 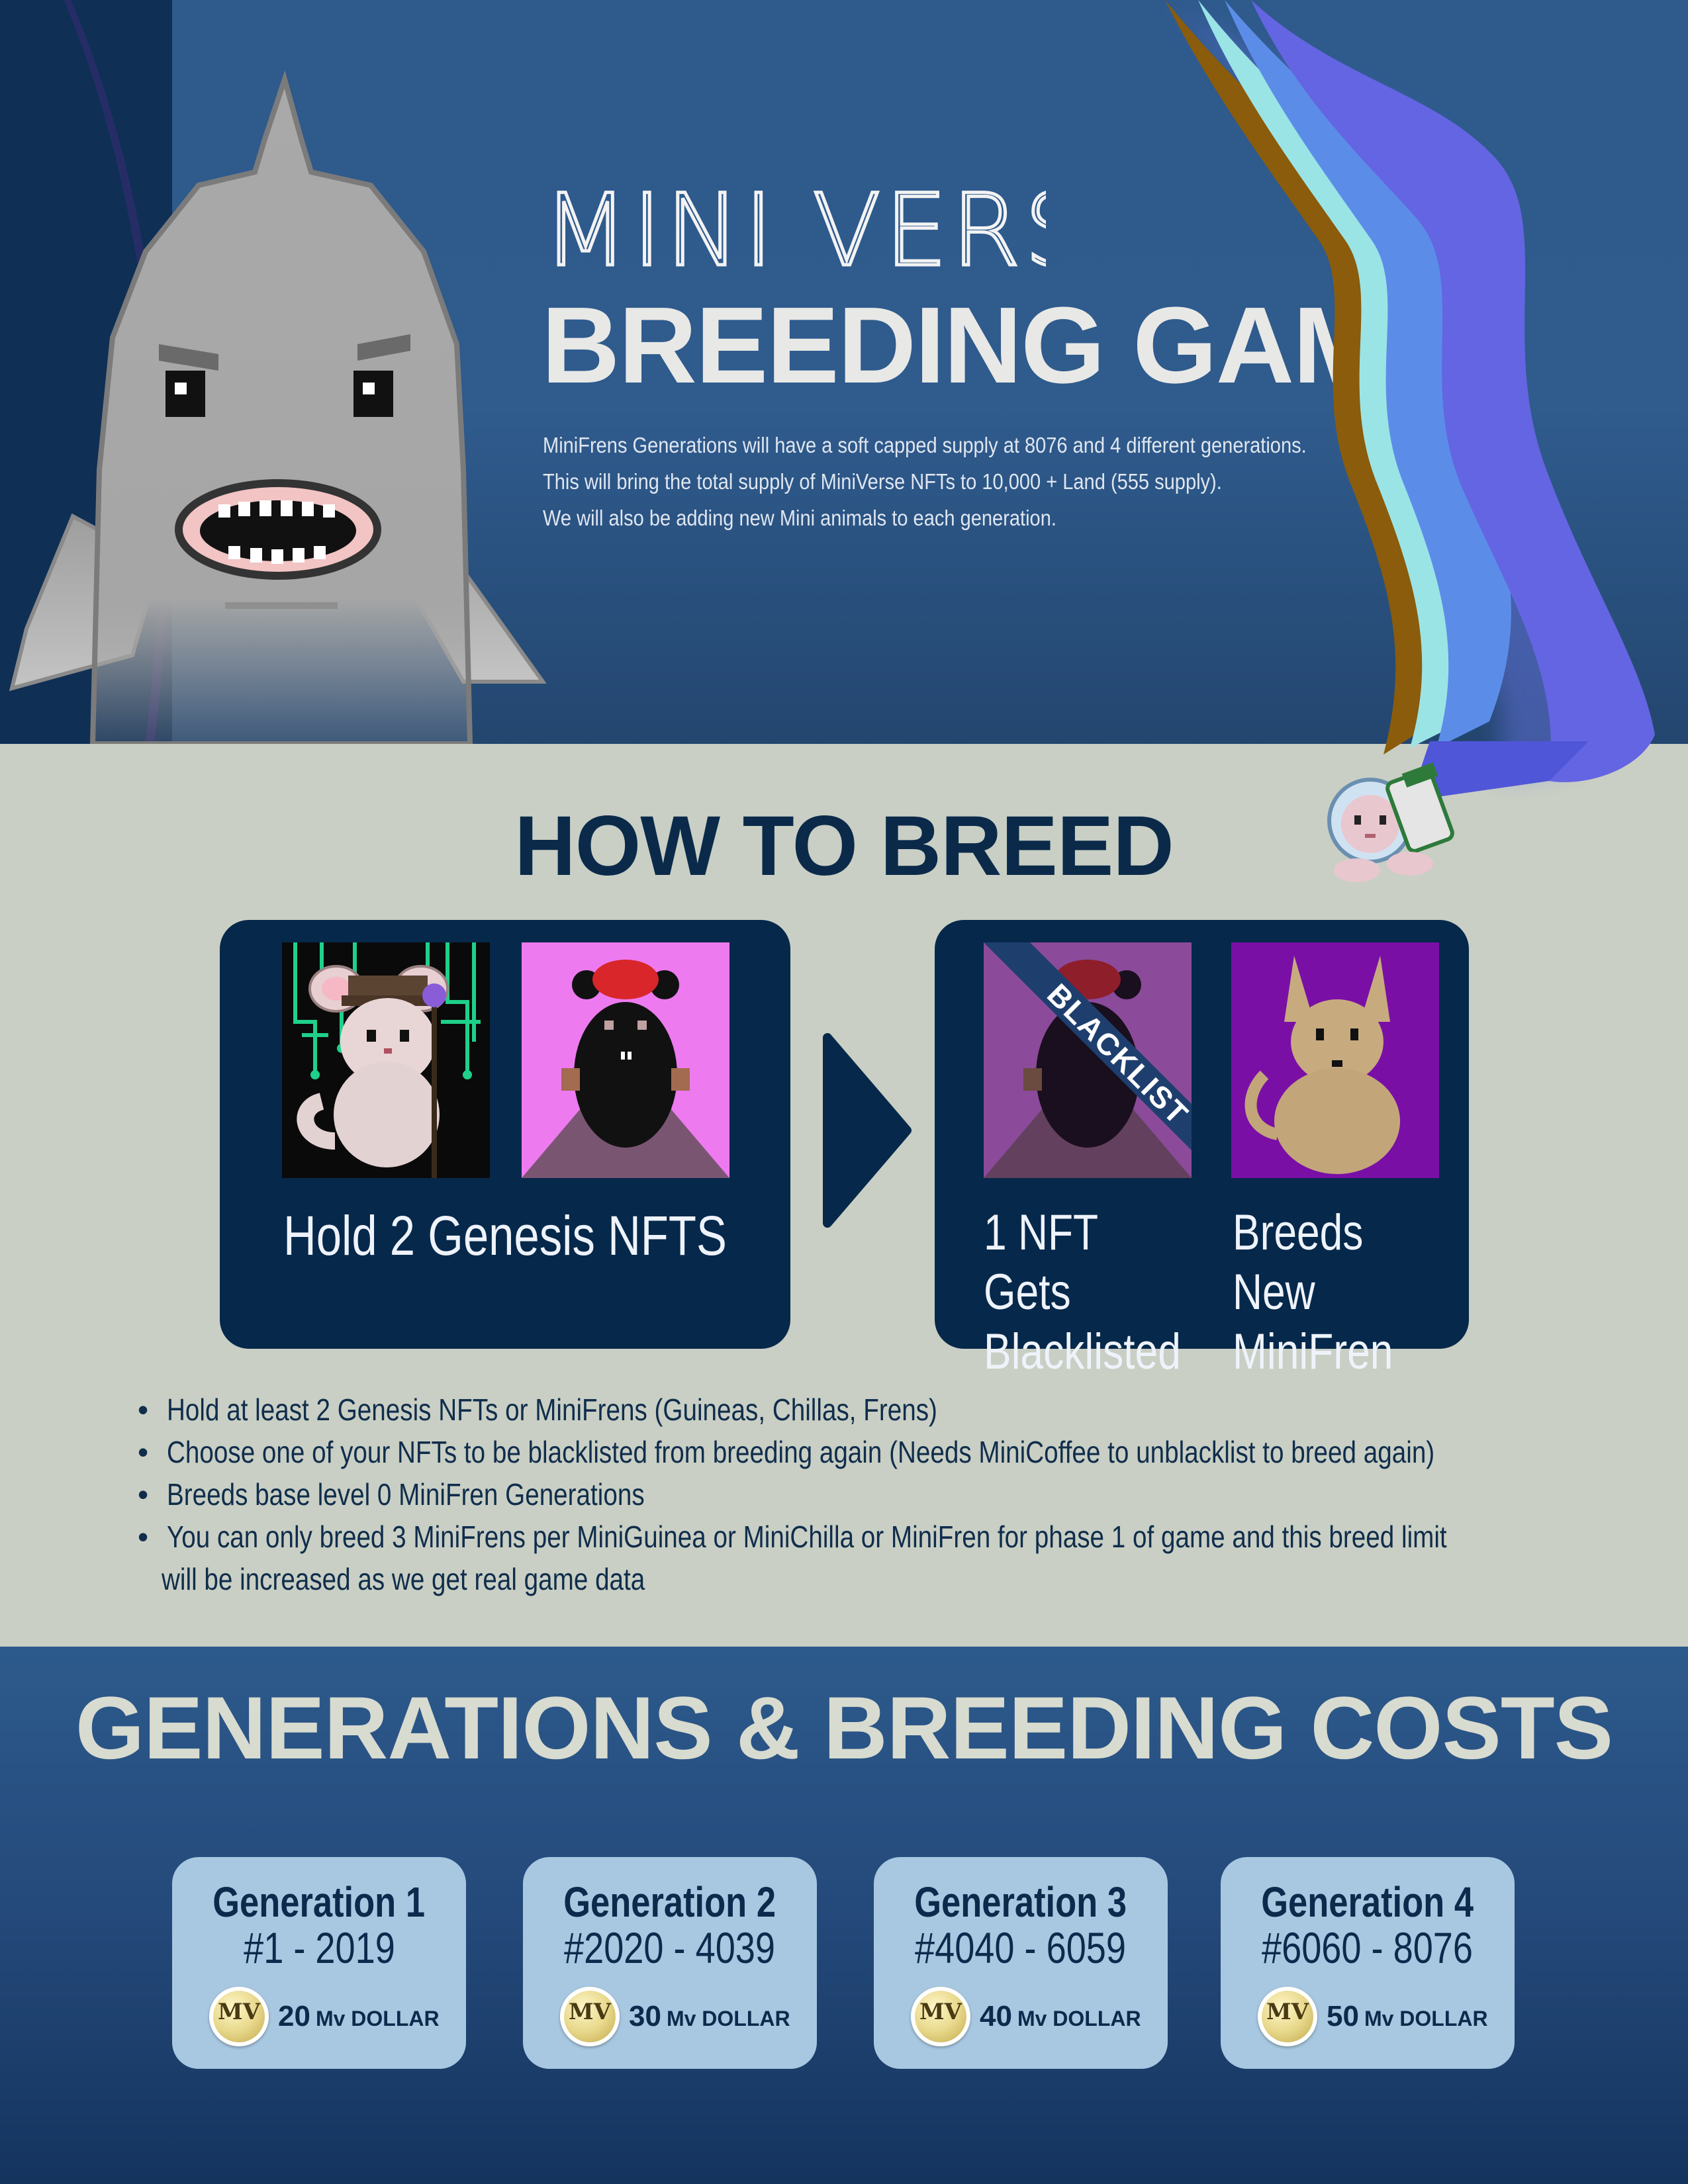 What do you see at coordinates (319, 1948) in the screenshot?
I see `generation-range: #1 - 2019` at bounding box center [319, 1948].